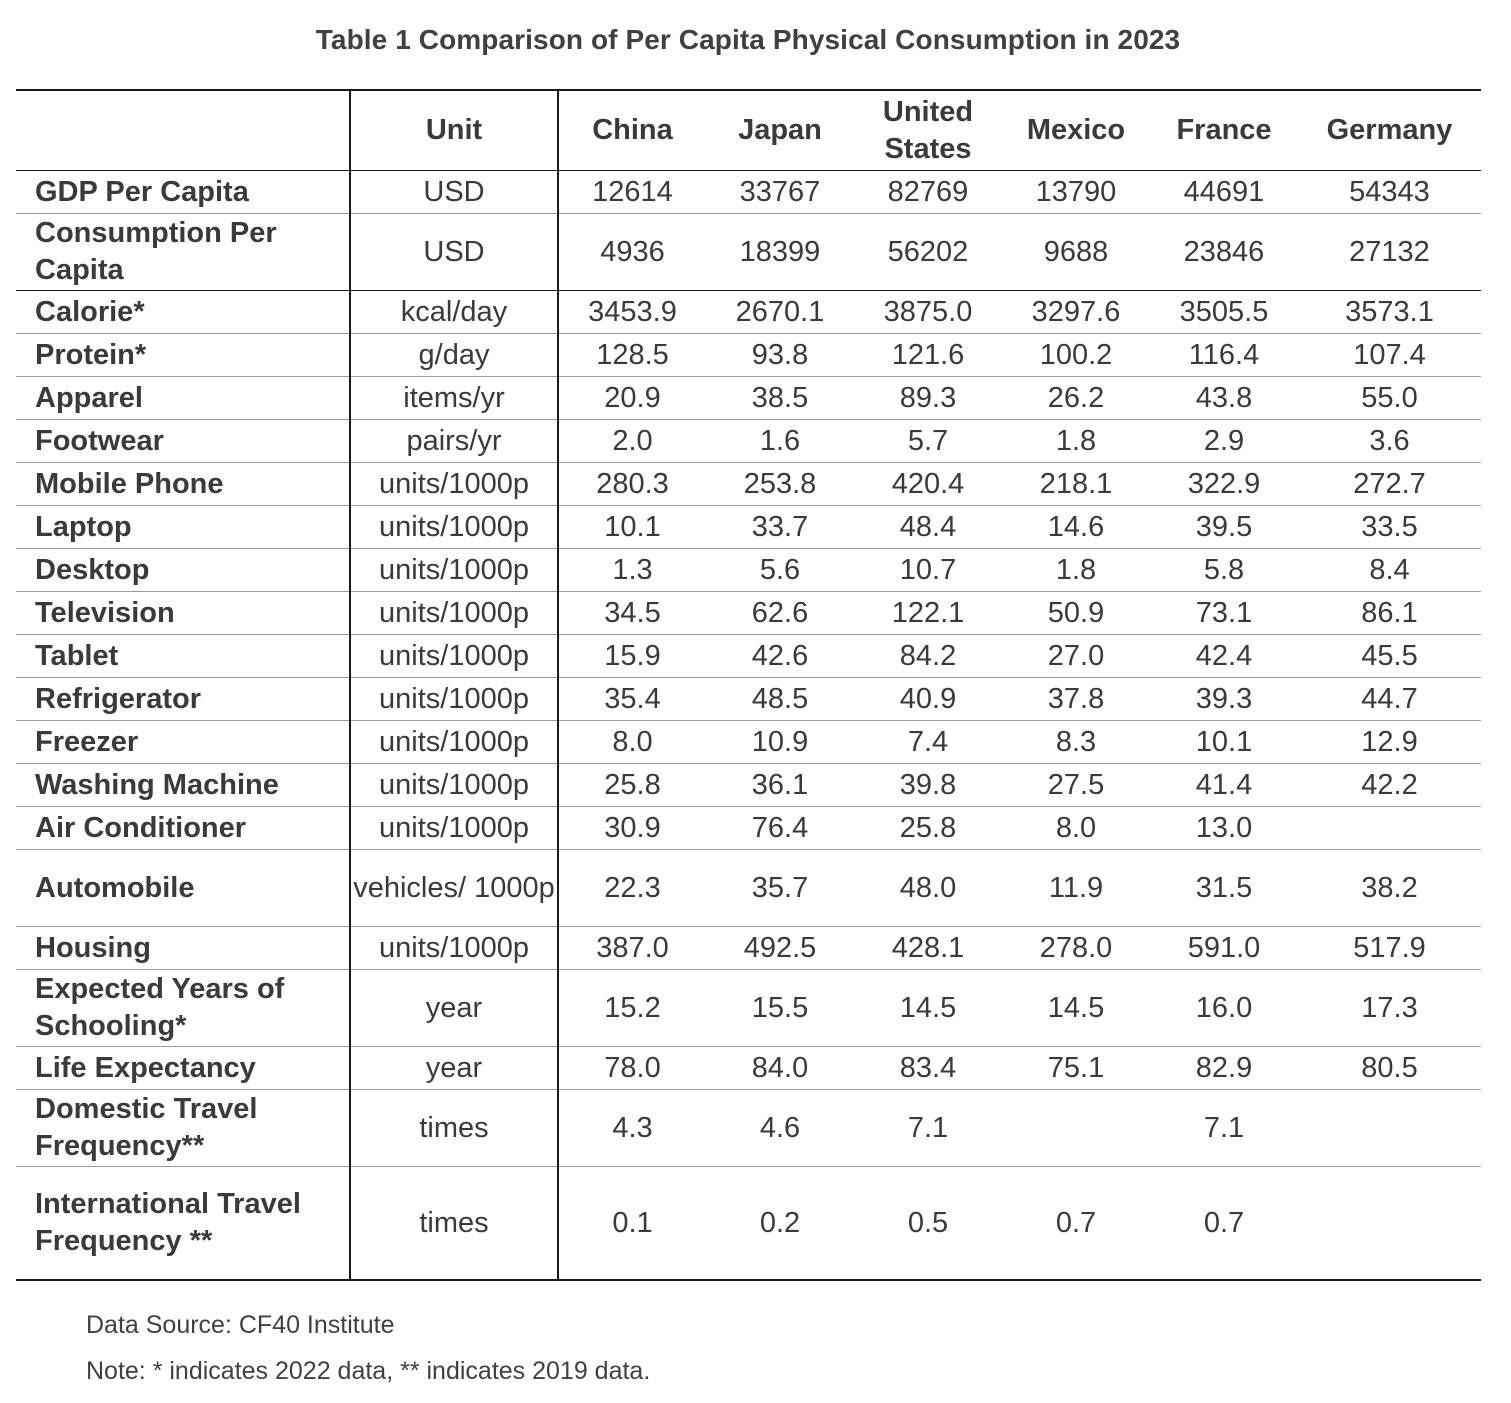  Describe the element at coordinates (1224, 888) in the screenshot. I see `value-cell: 31.5` at that location.